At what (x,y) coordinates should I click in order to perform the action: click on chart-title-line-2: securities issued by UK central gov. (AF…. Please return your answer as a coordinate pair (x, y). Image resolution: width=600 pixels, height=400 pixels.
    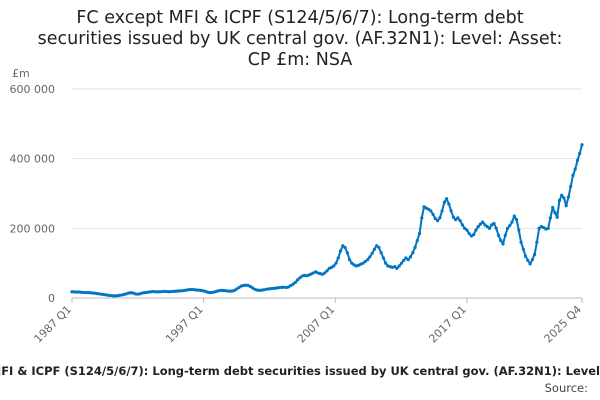
    Looking at the image, I should click on (300, 39).